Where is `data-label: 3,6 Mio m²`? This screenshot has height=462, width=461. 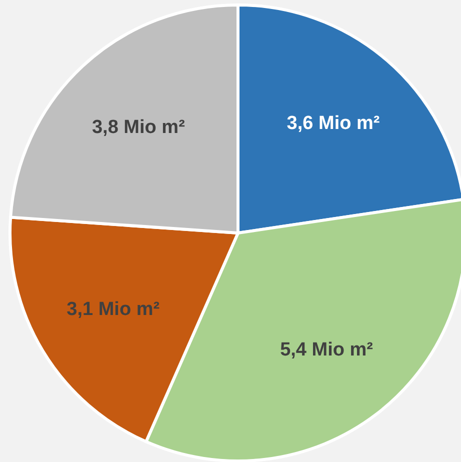 data-label: 3,6 Mio m² is located at coordinates (333, 123).